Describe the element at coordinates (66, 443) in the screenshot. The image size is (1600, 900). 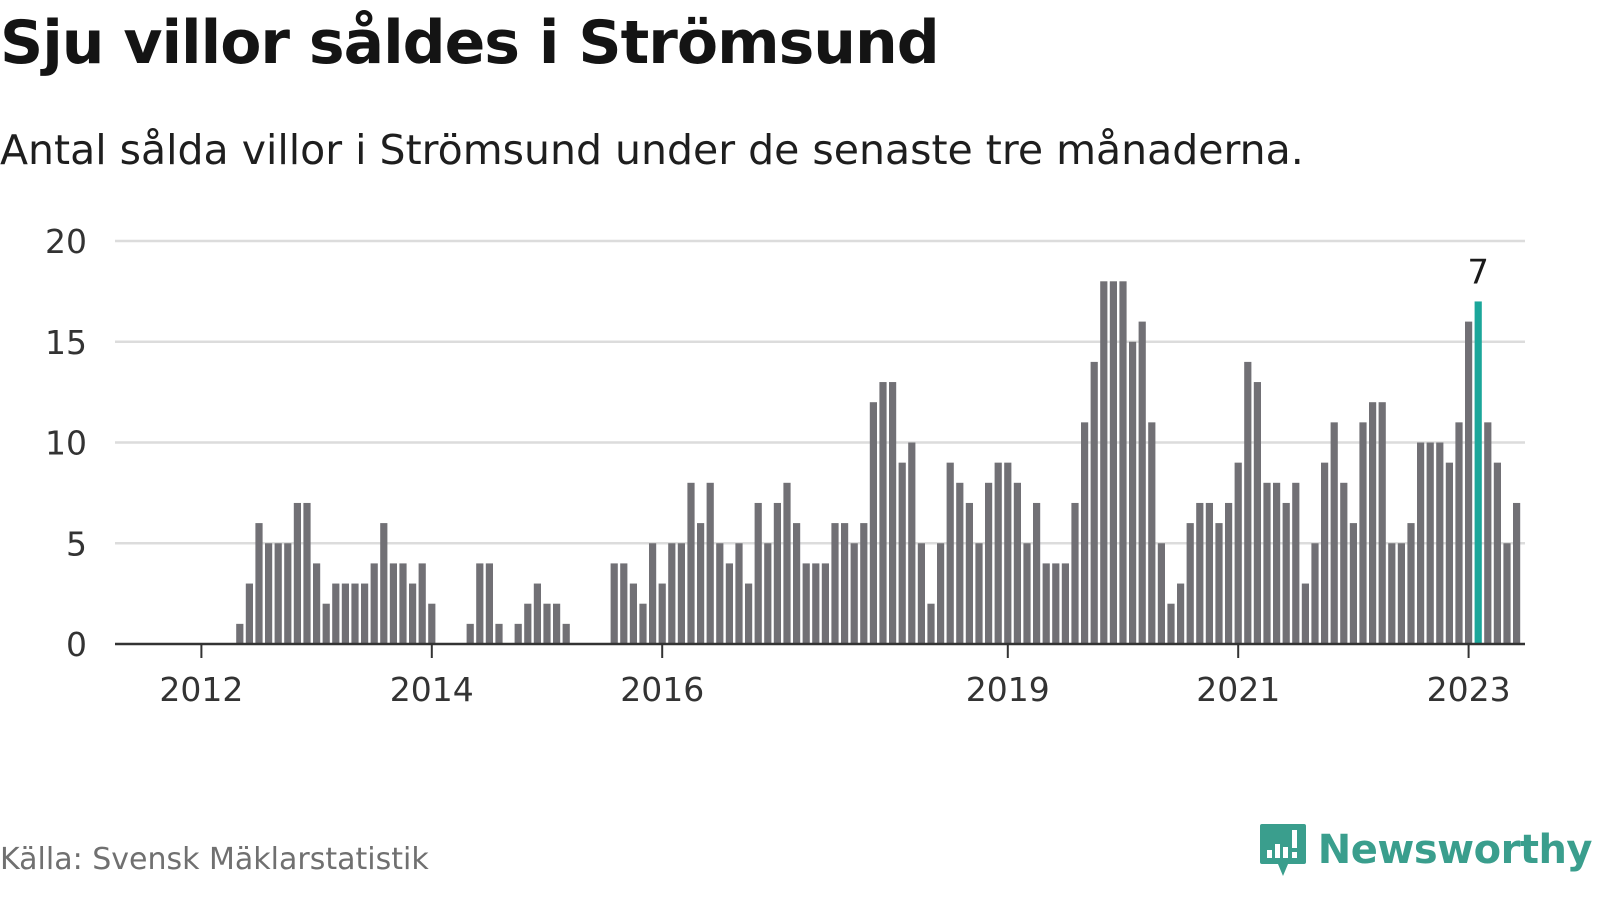
I see `y-tick-label: 10` at that location.